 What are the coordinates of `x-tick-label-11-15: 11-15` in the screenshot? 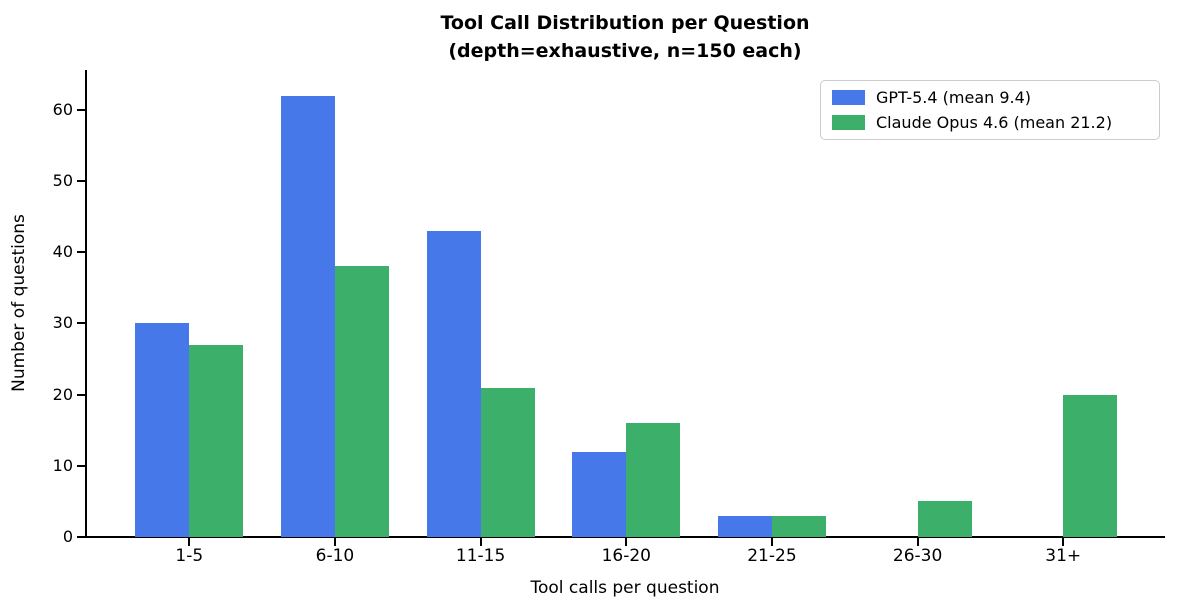 It's located at (480, 556).